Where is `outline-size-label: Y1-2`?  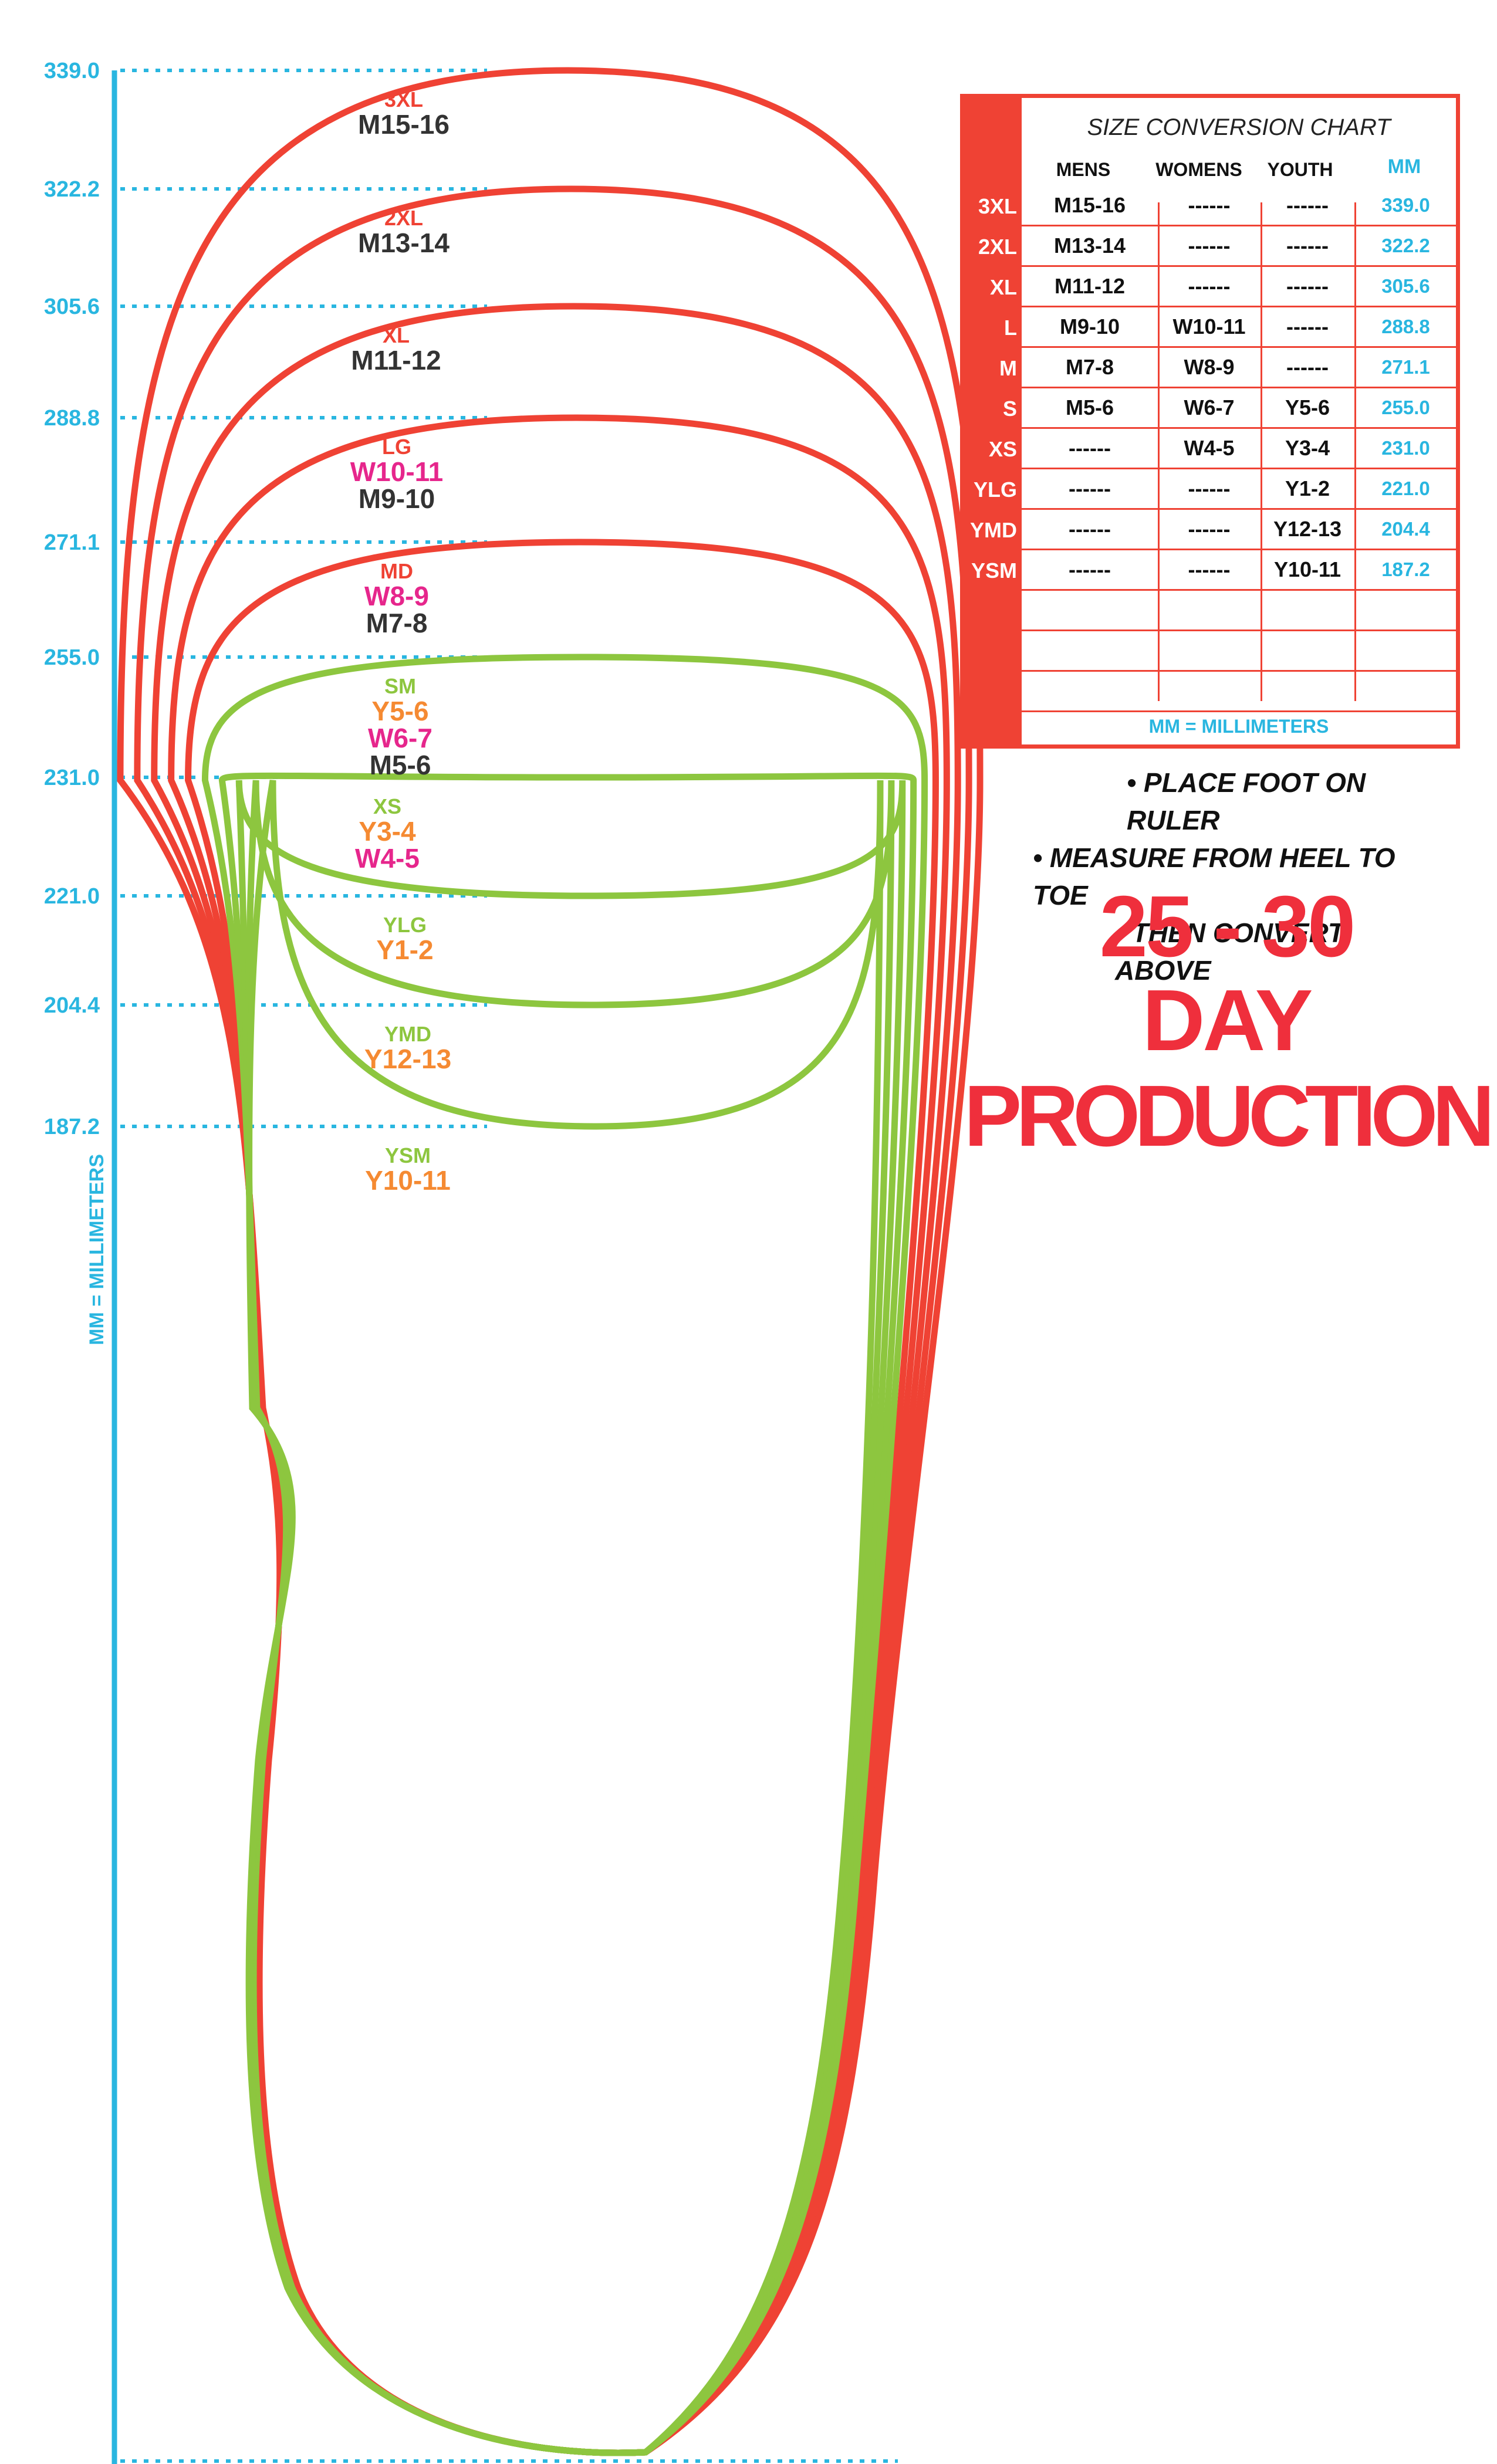 outline-size-label: Y1-2 is located at coordinates (404, 950).